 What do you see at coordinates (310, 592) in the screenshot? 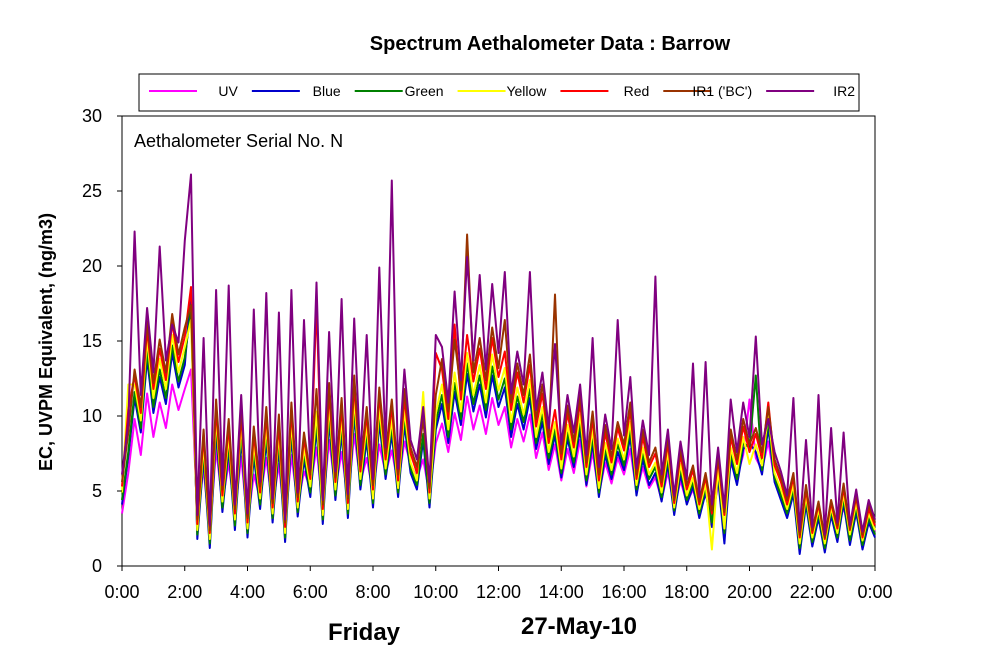
I see `x-tick-label: 6:00` at bounding box center [310, 592].